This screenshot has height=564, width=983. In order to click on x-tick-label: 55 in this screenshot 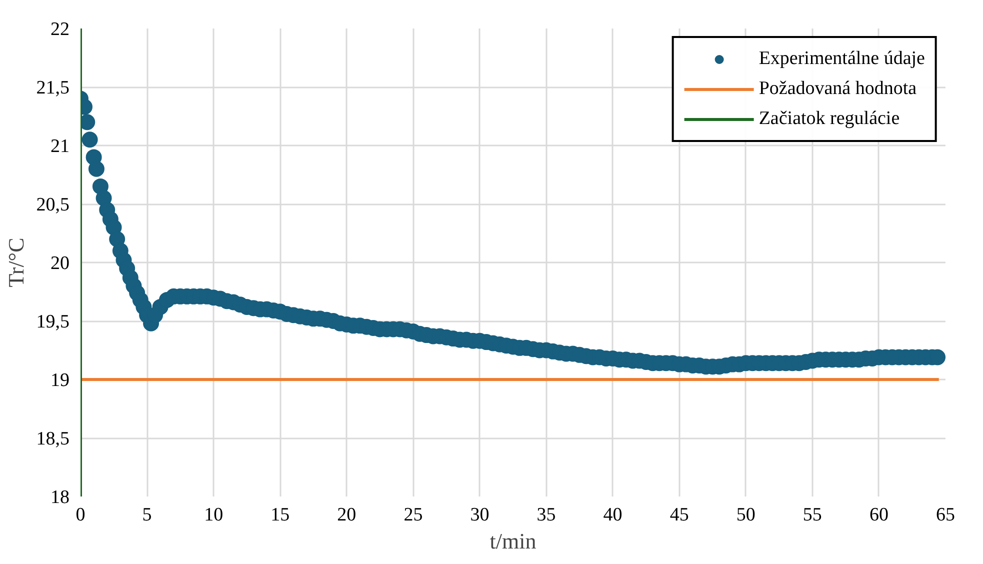, I will do `click(812, 515)`.